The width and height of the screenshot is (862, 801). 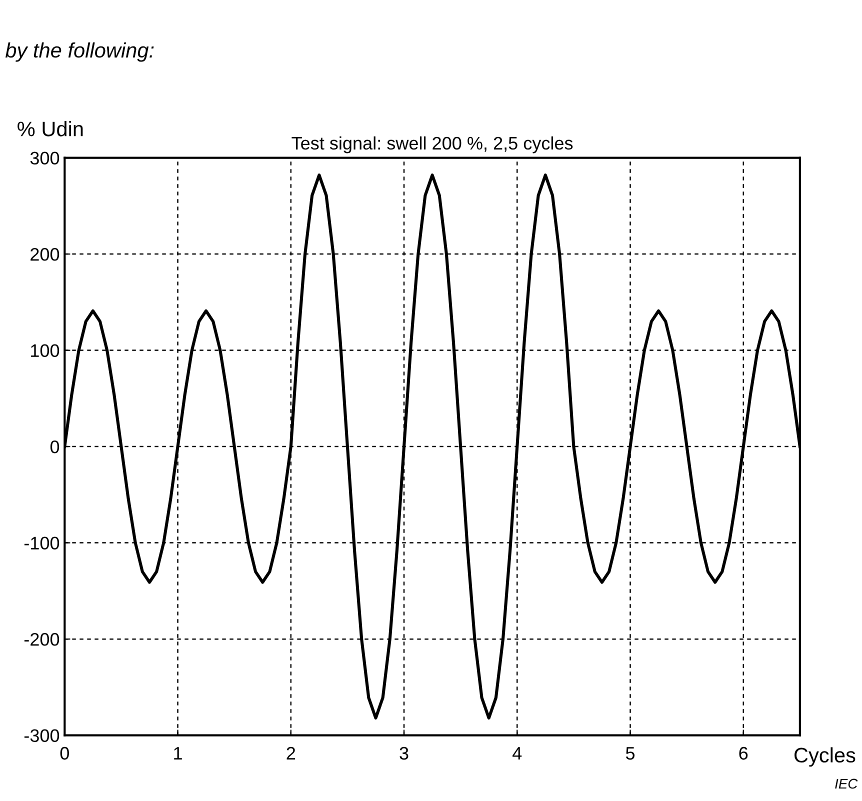 What do you see at coordinates (743, 753) in the screenshot?
I see `x-tick-label: 6` at bounding box center [743, 753].